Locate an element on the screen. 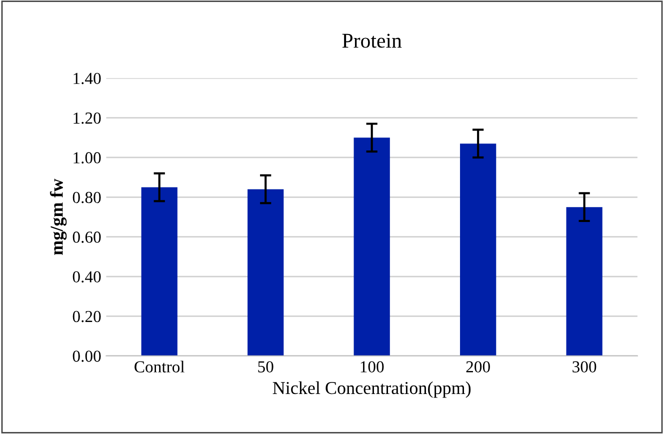 This screenshot has width=664, height=434. y-tick-label: 0.40 is located at coordinates (86, 277).